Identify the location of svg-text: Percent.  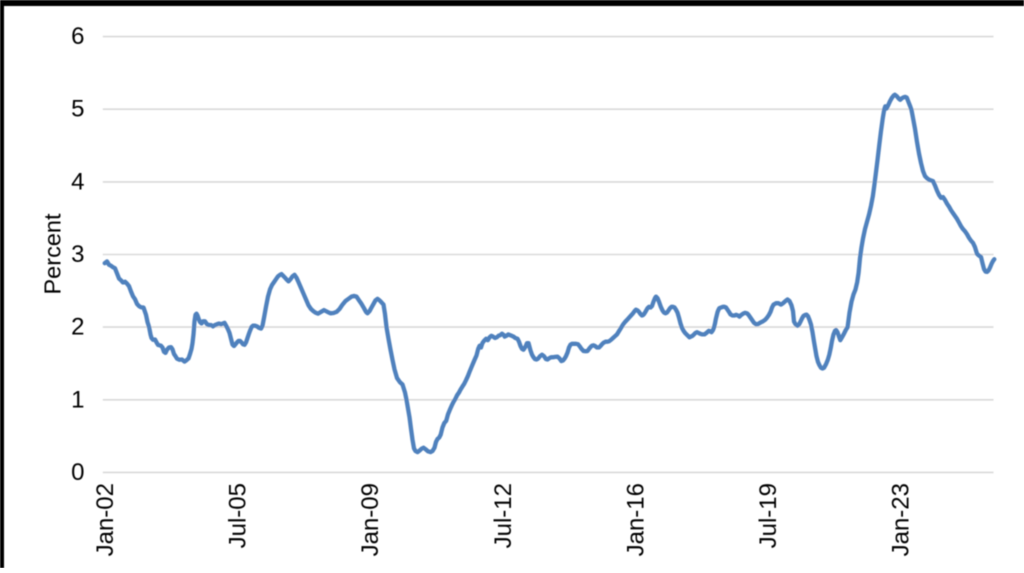
(53, 253).